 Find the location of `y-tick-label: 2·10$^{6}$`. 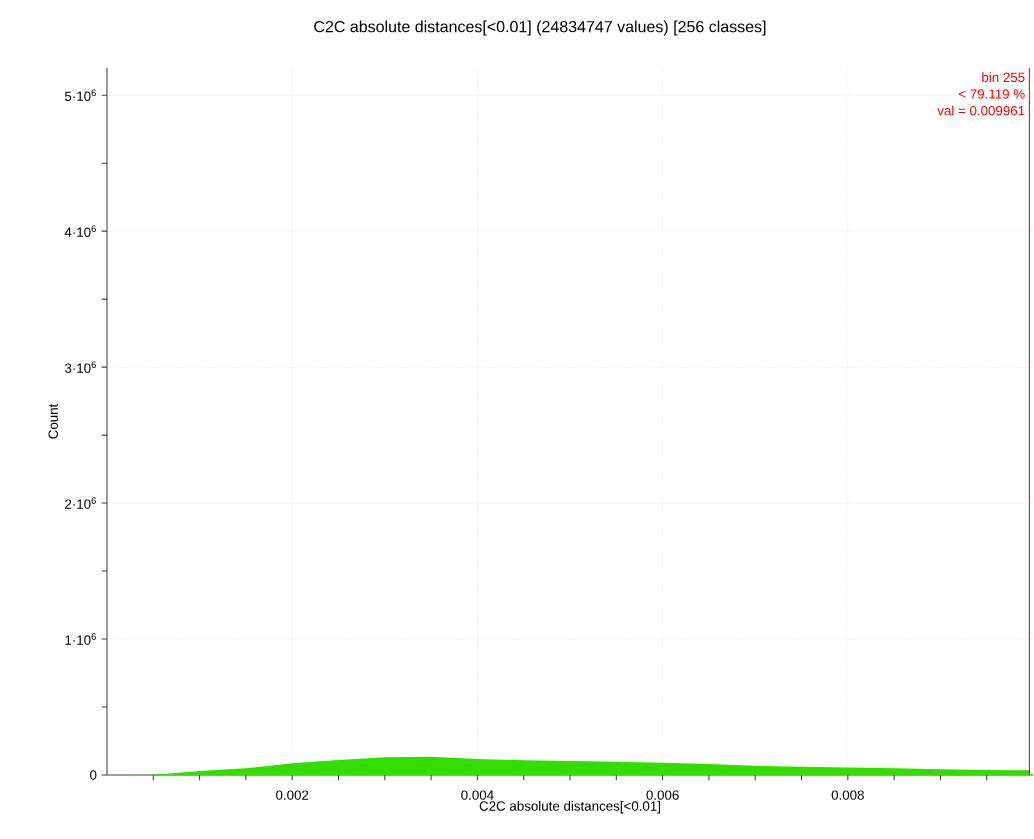

y-tick-label: 2·10$^{6}$ is located at coordinates (80, 503).